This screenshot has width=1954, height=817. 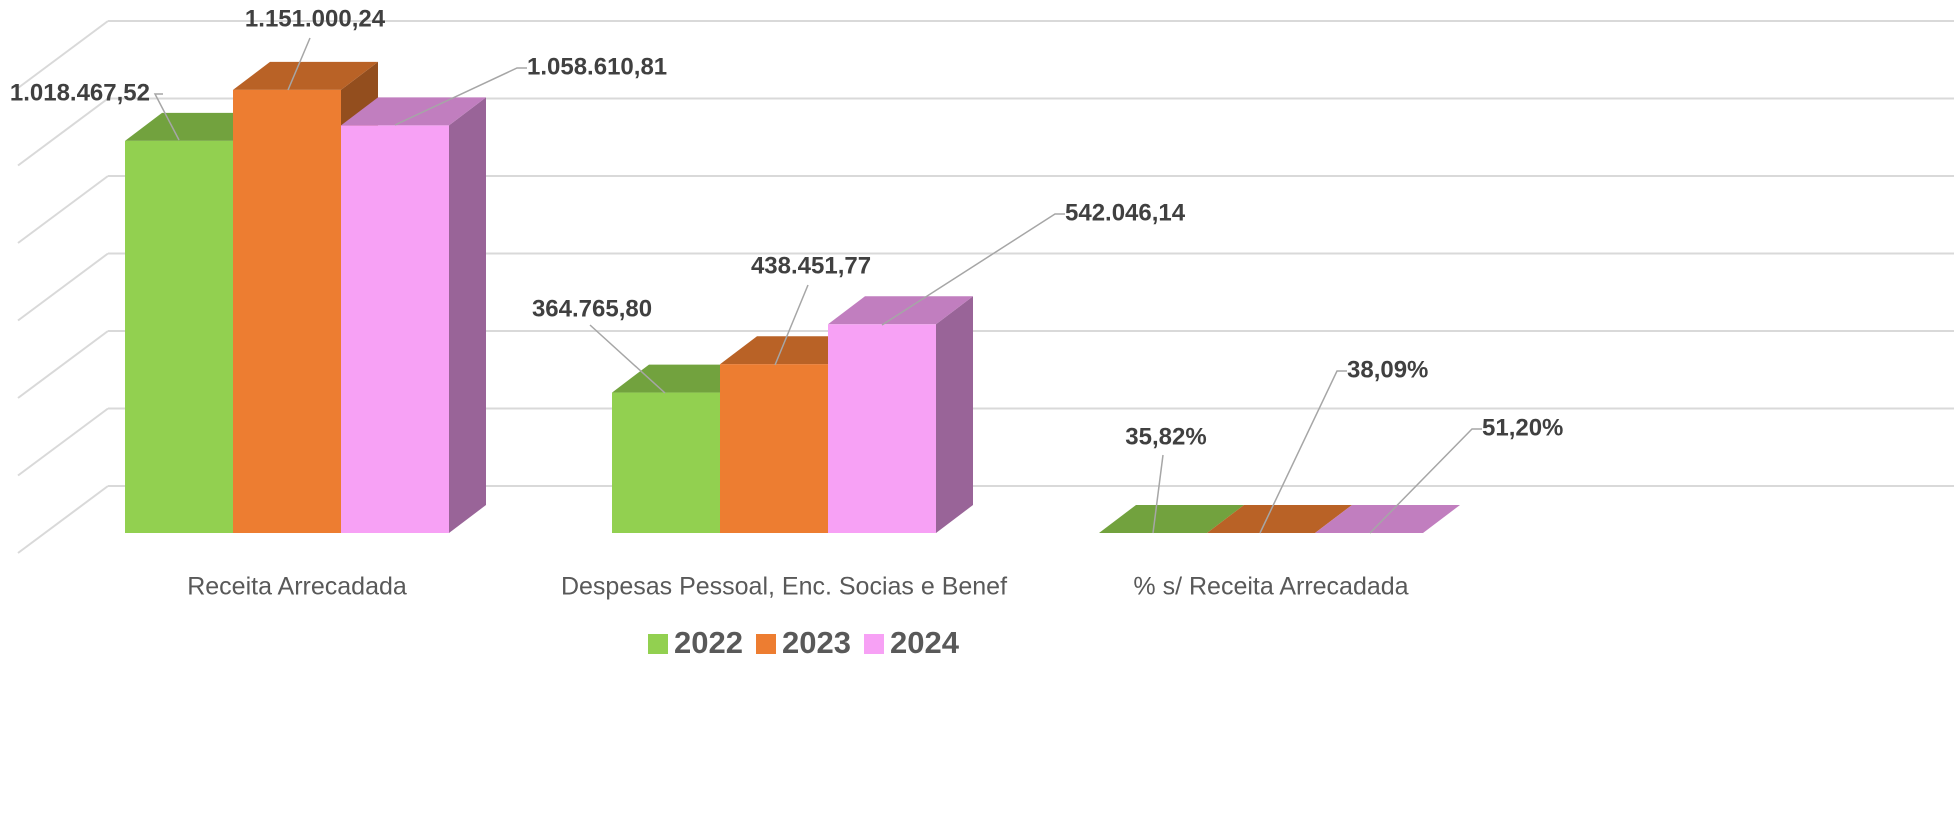 I want to click on value-label: 51,20%, so click(x=1522, y=427).